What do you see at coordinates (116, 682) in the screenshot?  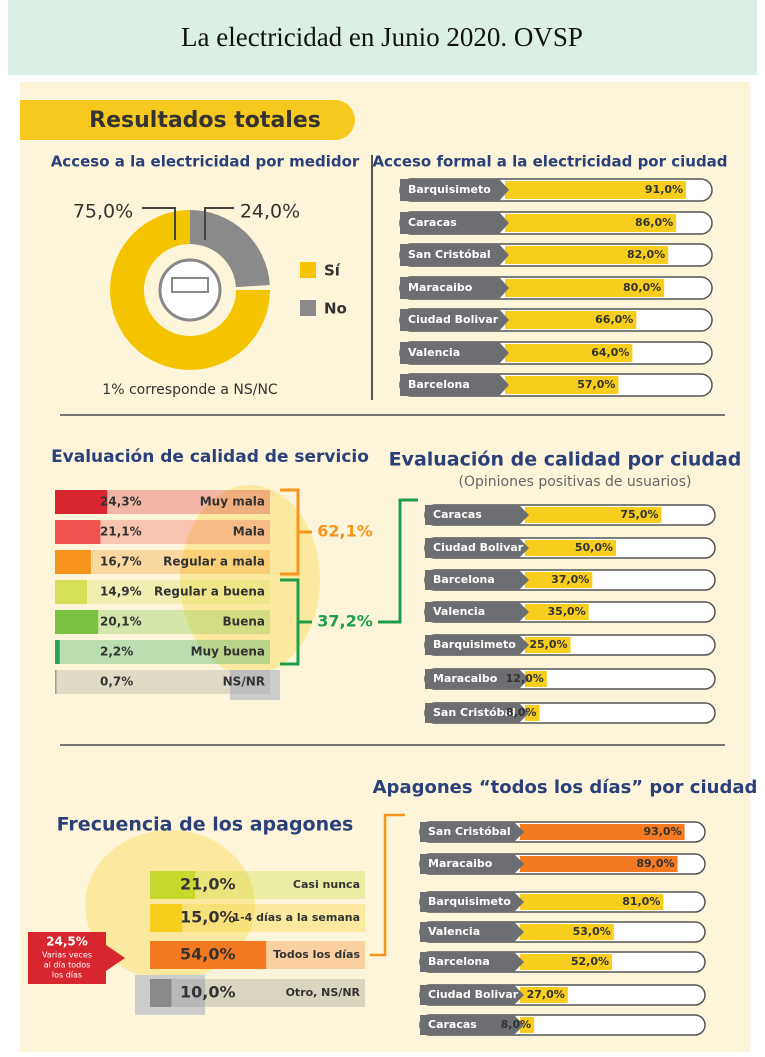 I see `value-label: 0,7%` at bounding box center [116, 682].